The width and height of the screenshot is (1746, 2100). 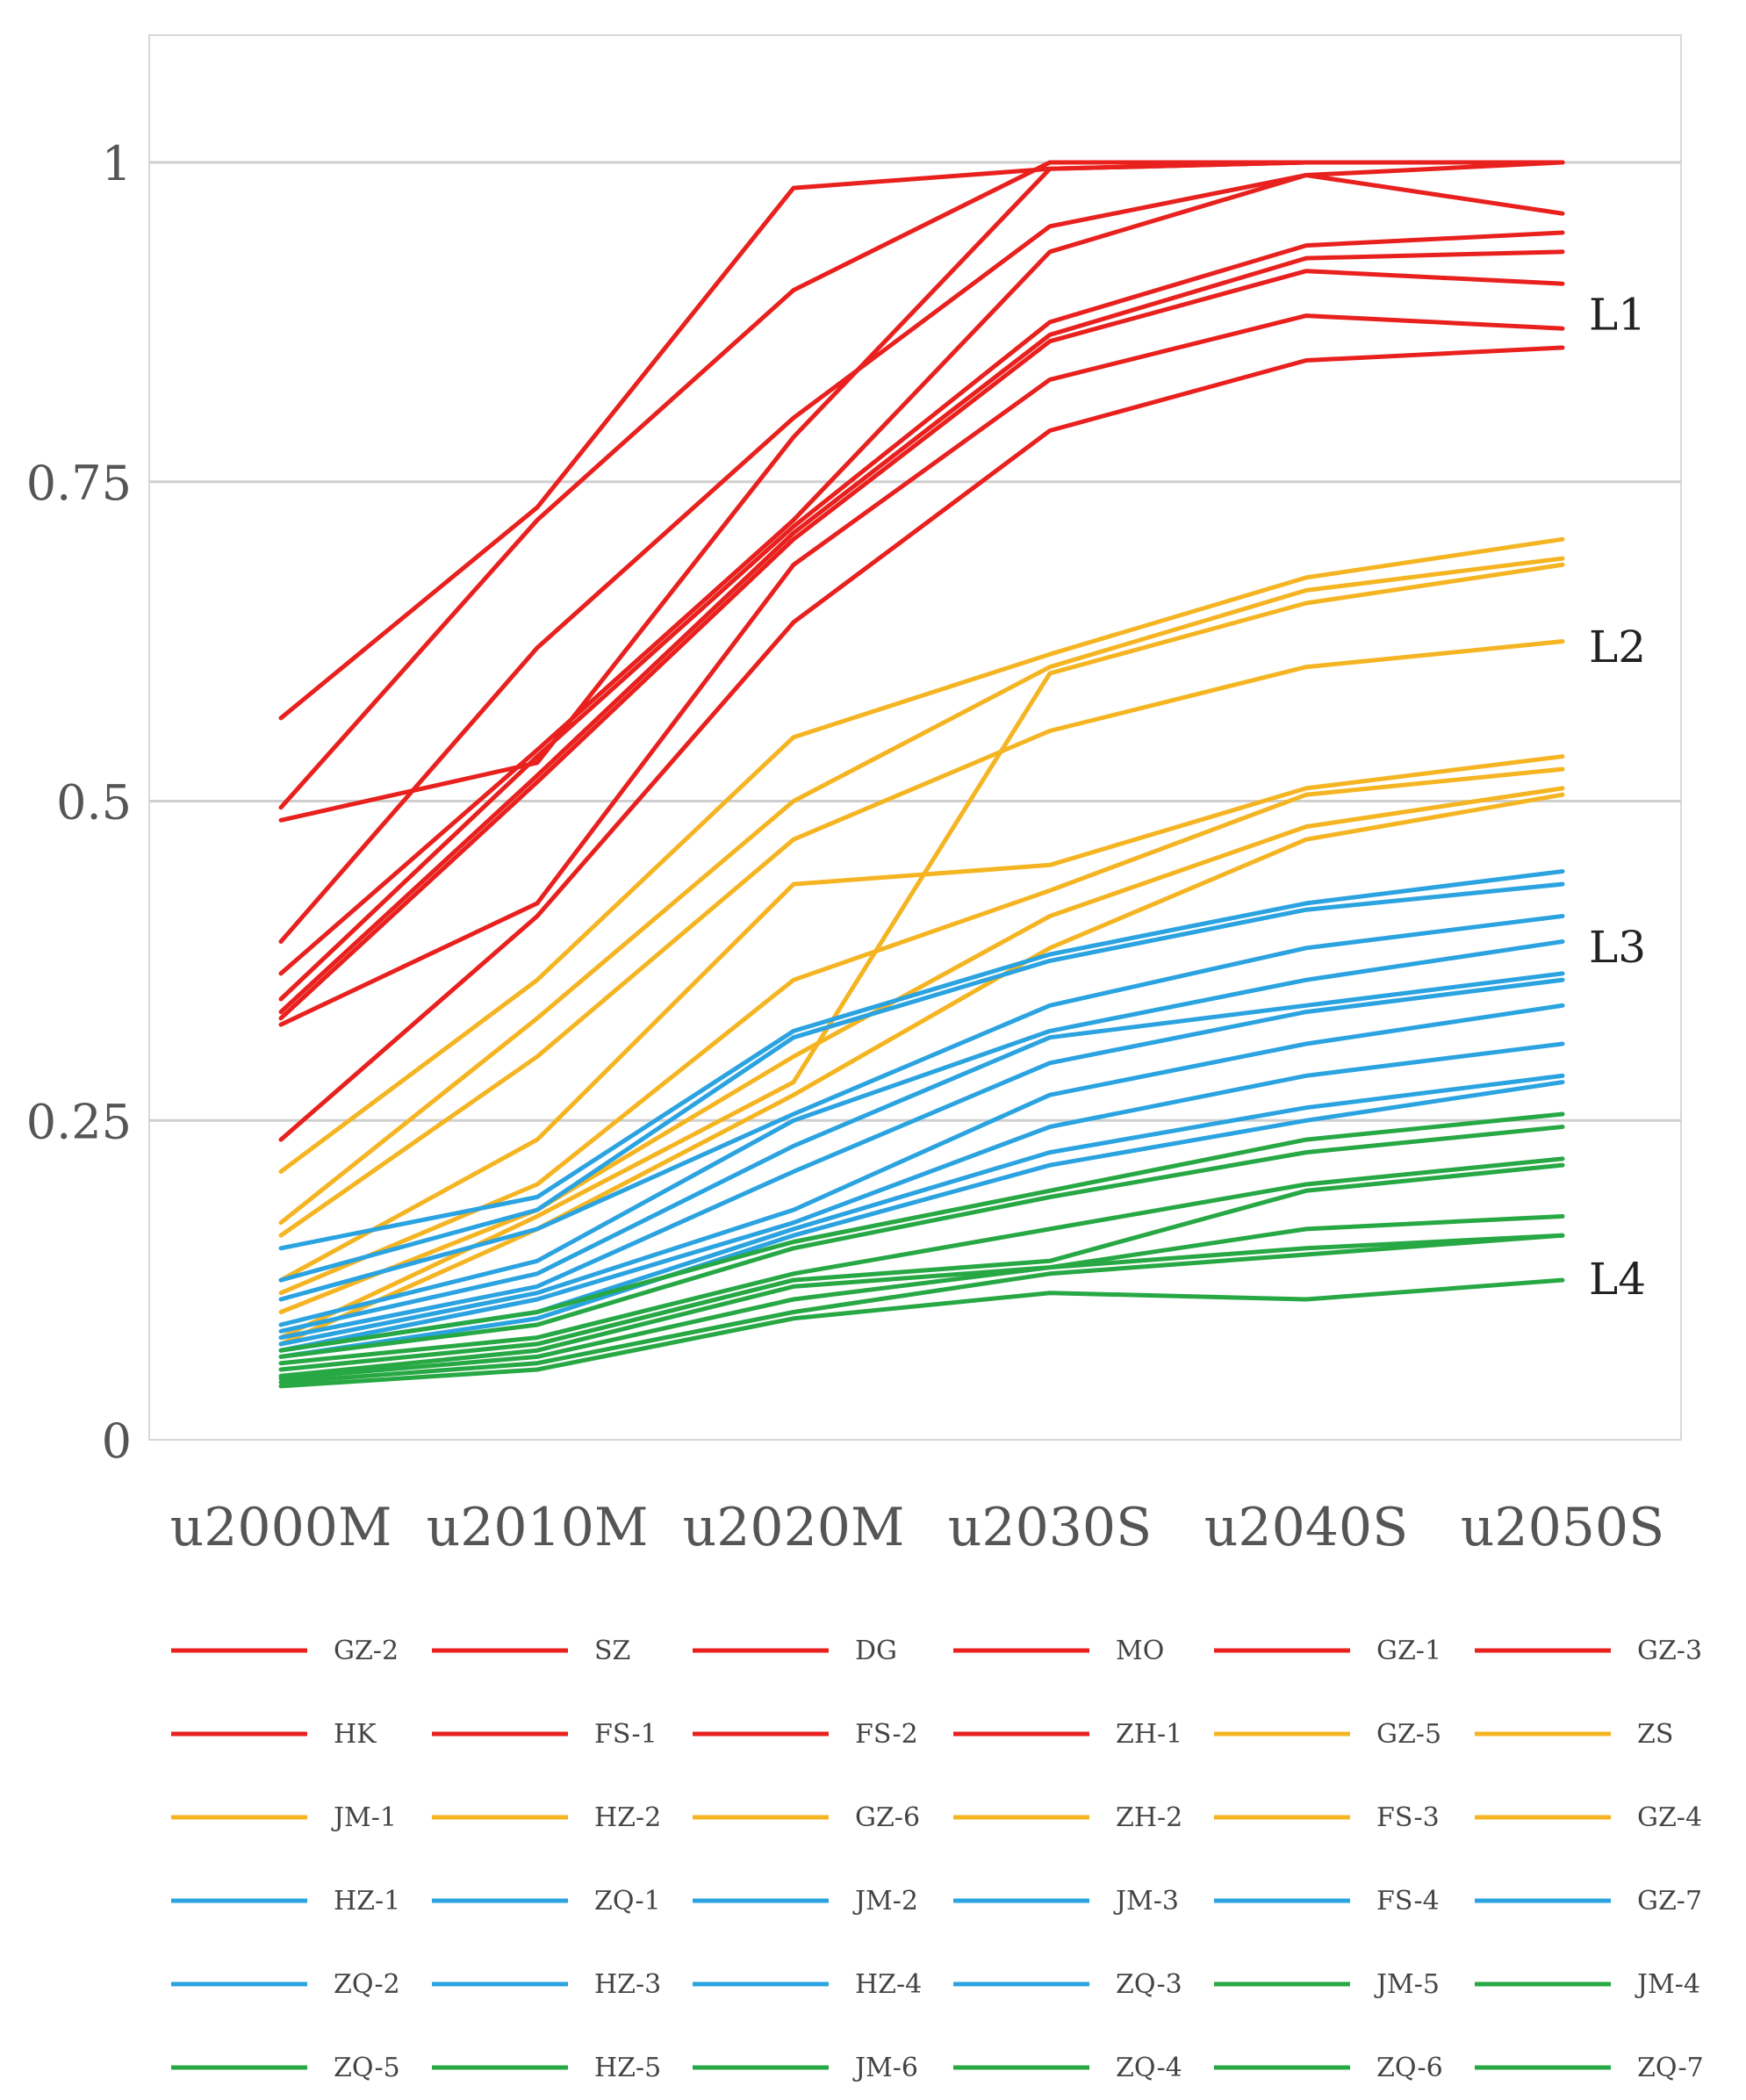 I want to click on legend-item-ZQ-3: ZQ-3, so click(x=1067, y=1984).